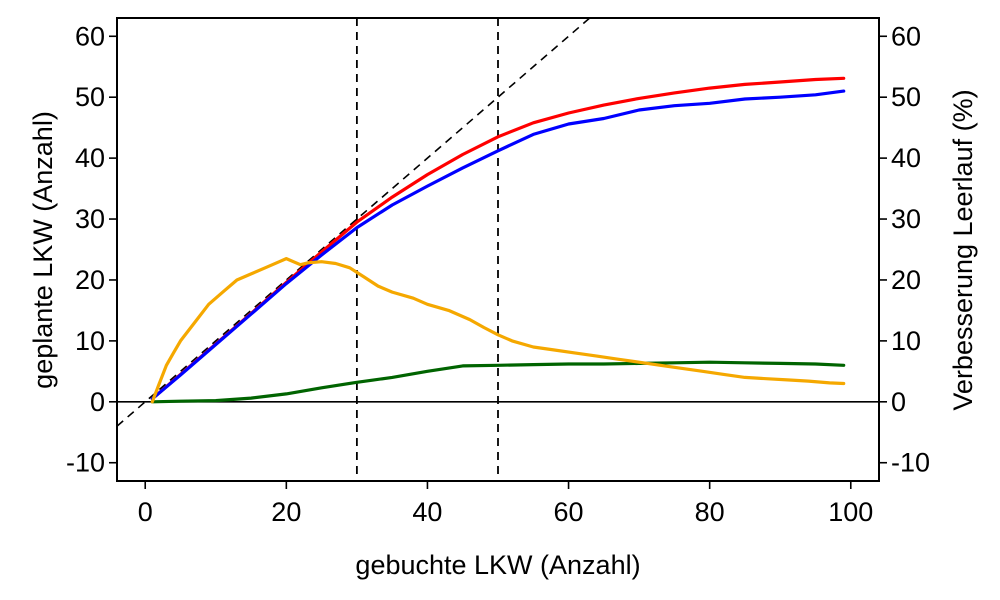 The width and height of the screenshot is (1000, 600). Describe the element at coordinates (906, 158) in the screenshot. I see `y-tick-label-right: 40` at that location.